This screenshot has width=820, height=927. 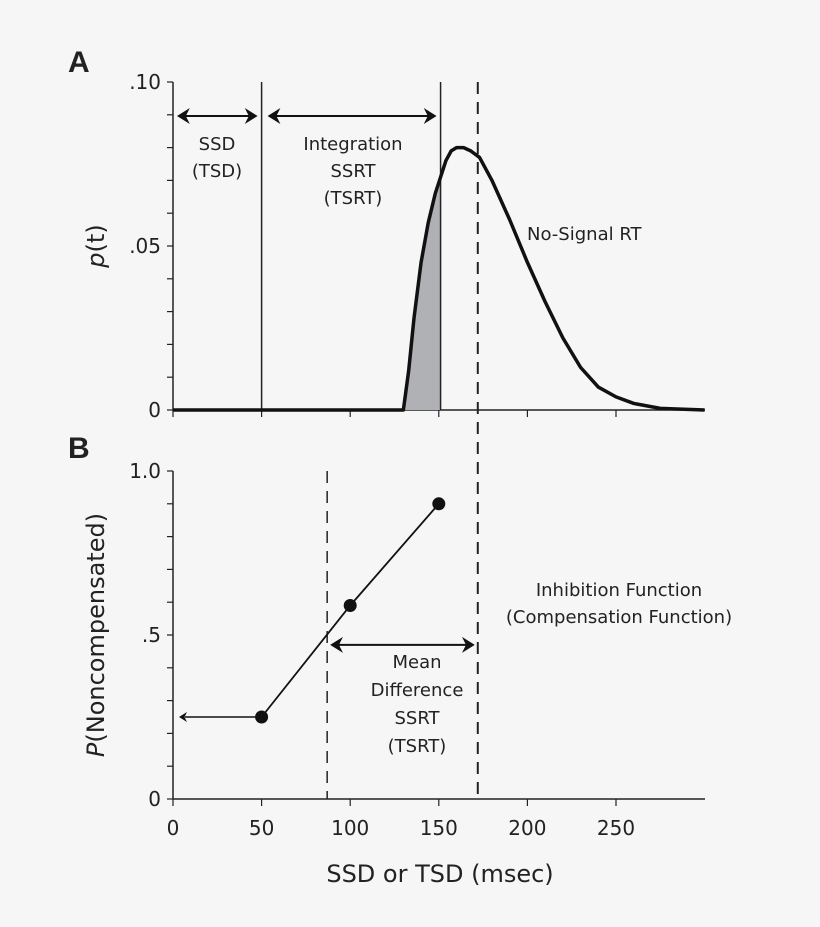 I want to click on x-tick-label: 200, so click(x=527, y=828).